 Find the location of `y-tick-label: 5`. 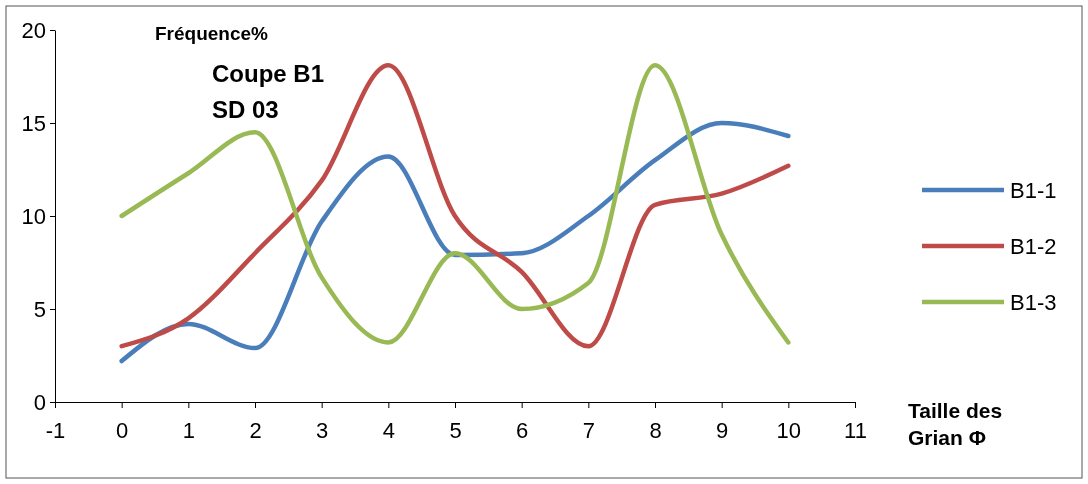

y-tick-label: 5 is located at coordinates (39, 309).